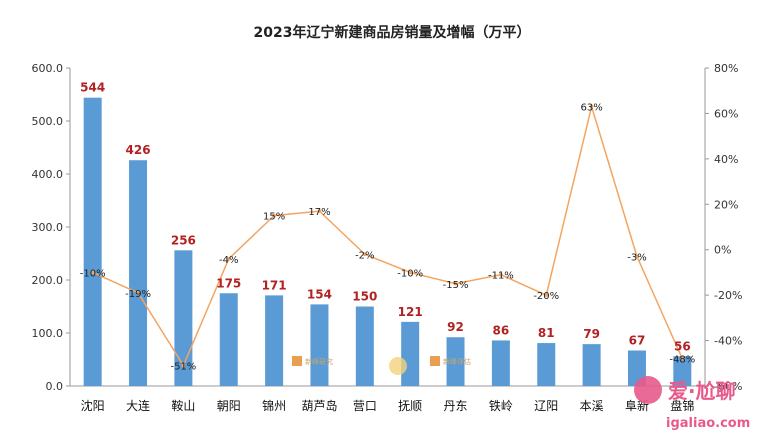 The image size is (783, 446). I want to click on growth-pct-label: -3%, so click(636, 258).